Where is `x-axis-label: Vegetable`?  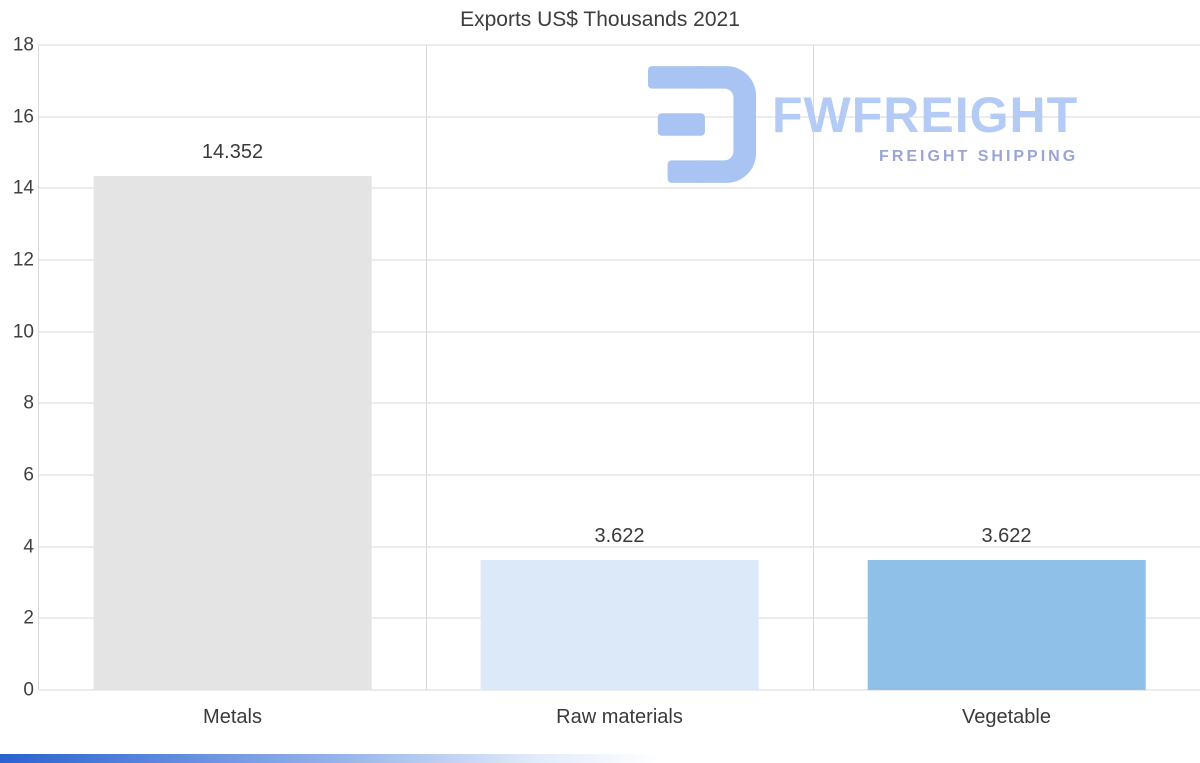
x-axis-label: Vegetable is located at coordinates (1006, 717).